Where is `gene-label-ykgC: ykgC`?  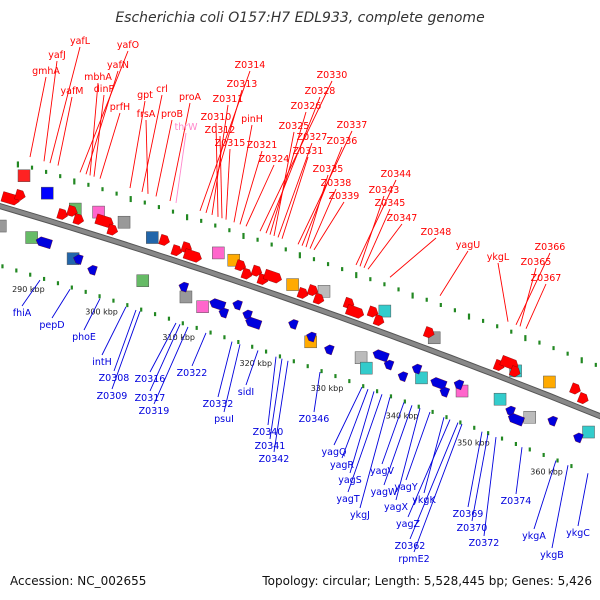 gene-label-ykgC: ykgC is located at coordinates (578, 533).